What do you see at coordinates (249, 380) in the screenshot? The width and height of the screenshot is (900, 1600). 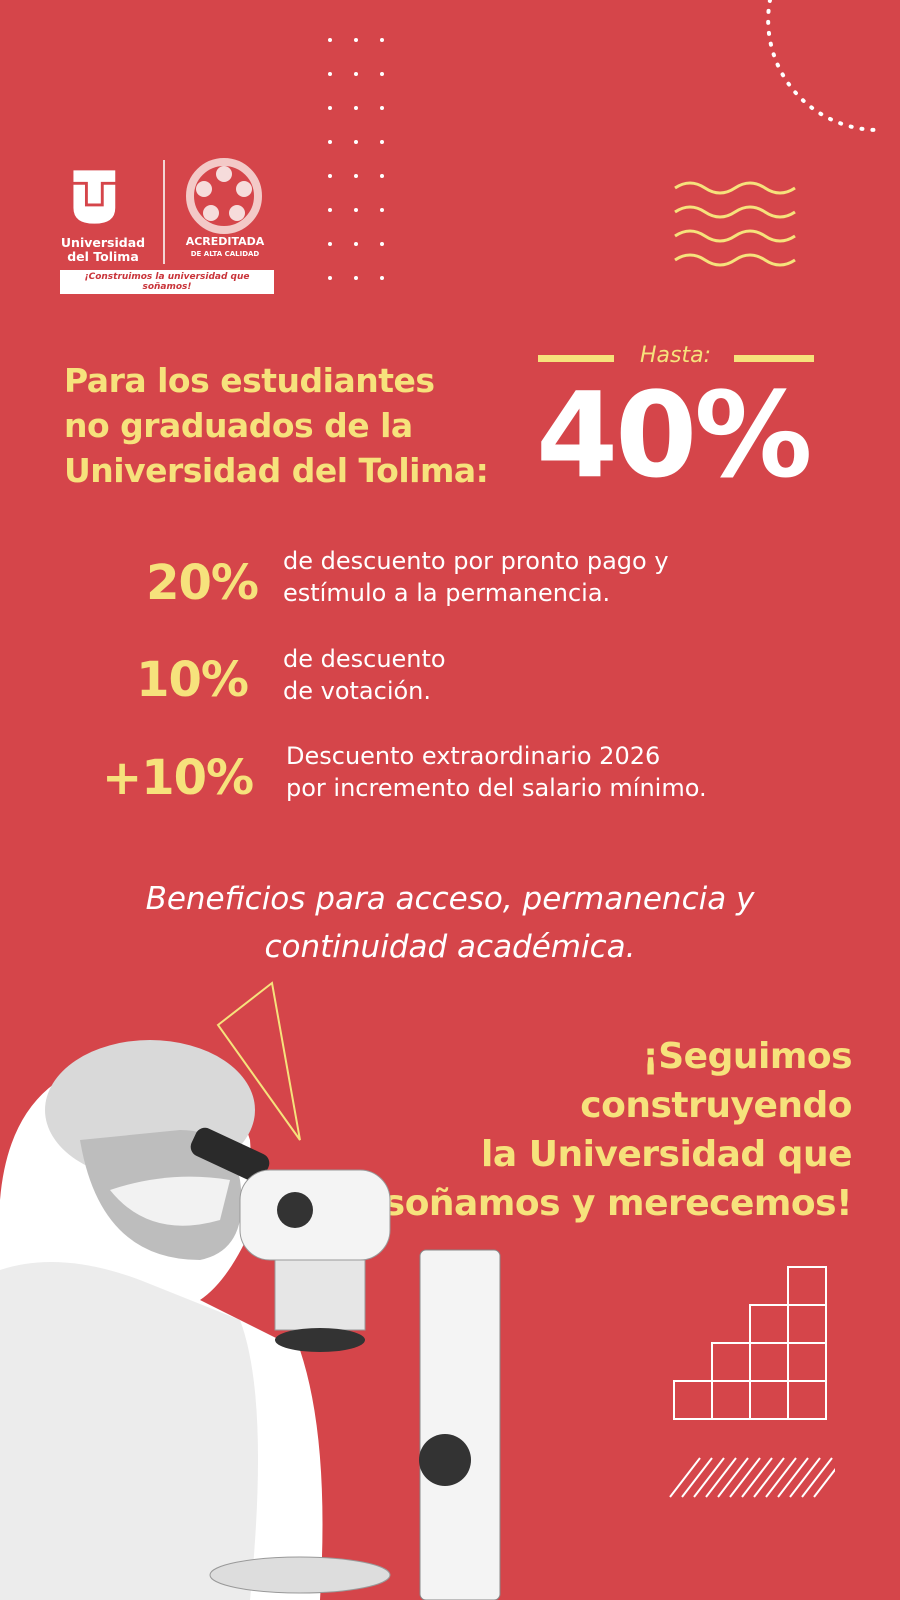 I see `headline-line: Para los estudiantes` at bounding box center [249, 380].